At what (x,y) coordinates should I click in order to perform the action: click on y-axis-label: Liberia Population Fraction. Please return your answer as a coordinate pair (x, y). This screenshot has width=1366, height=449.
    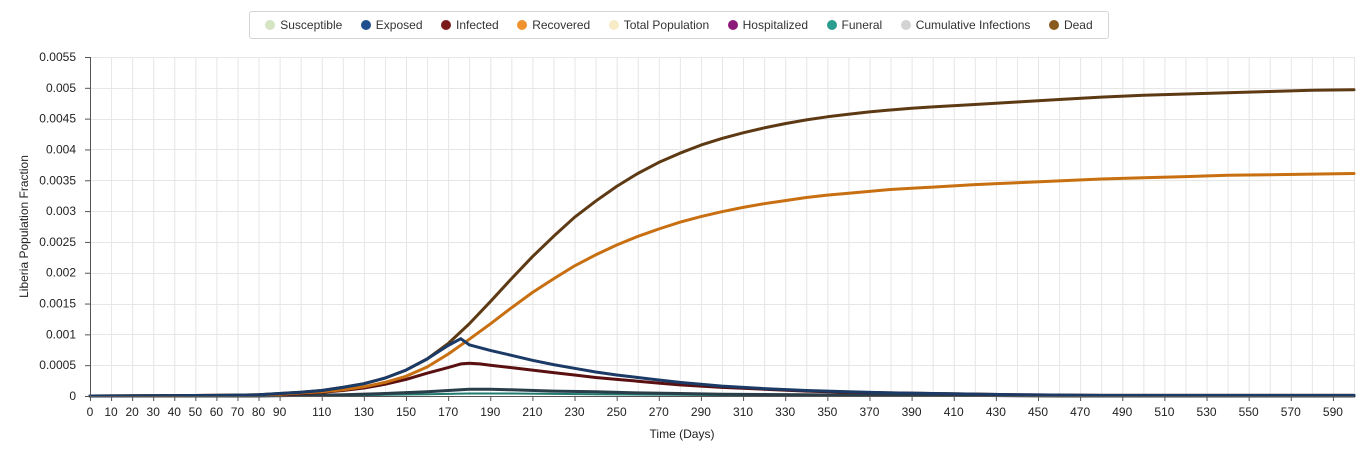
    Looking at the image, I should click on (24, 226).